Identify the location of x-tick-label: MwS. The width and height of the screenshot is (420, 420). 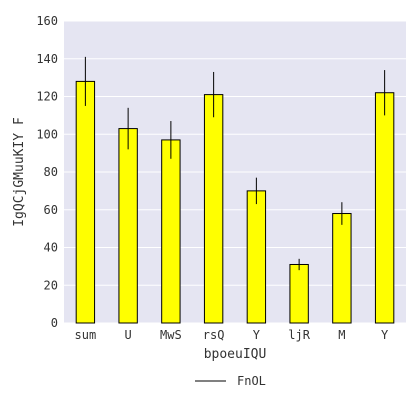
(171, 335).